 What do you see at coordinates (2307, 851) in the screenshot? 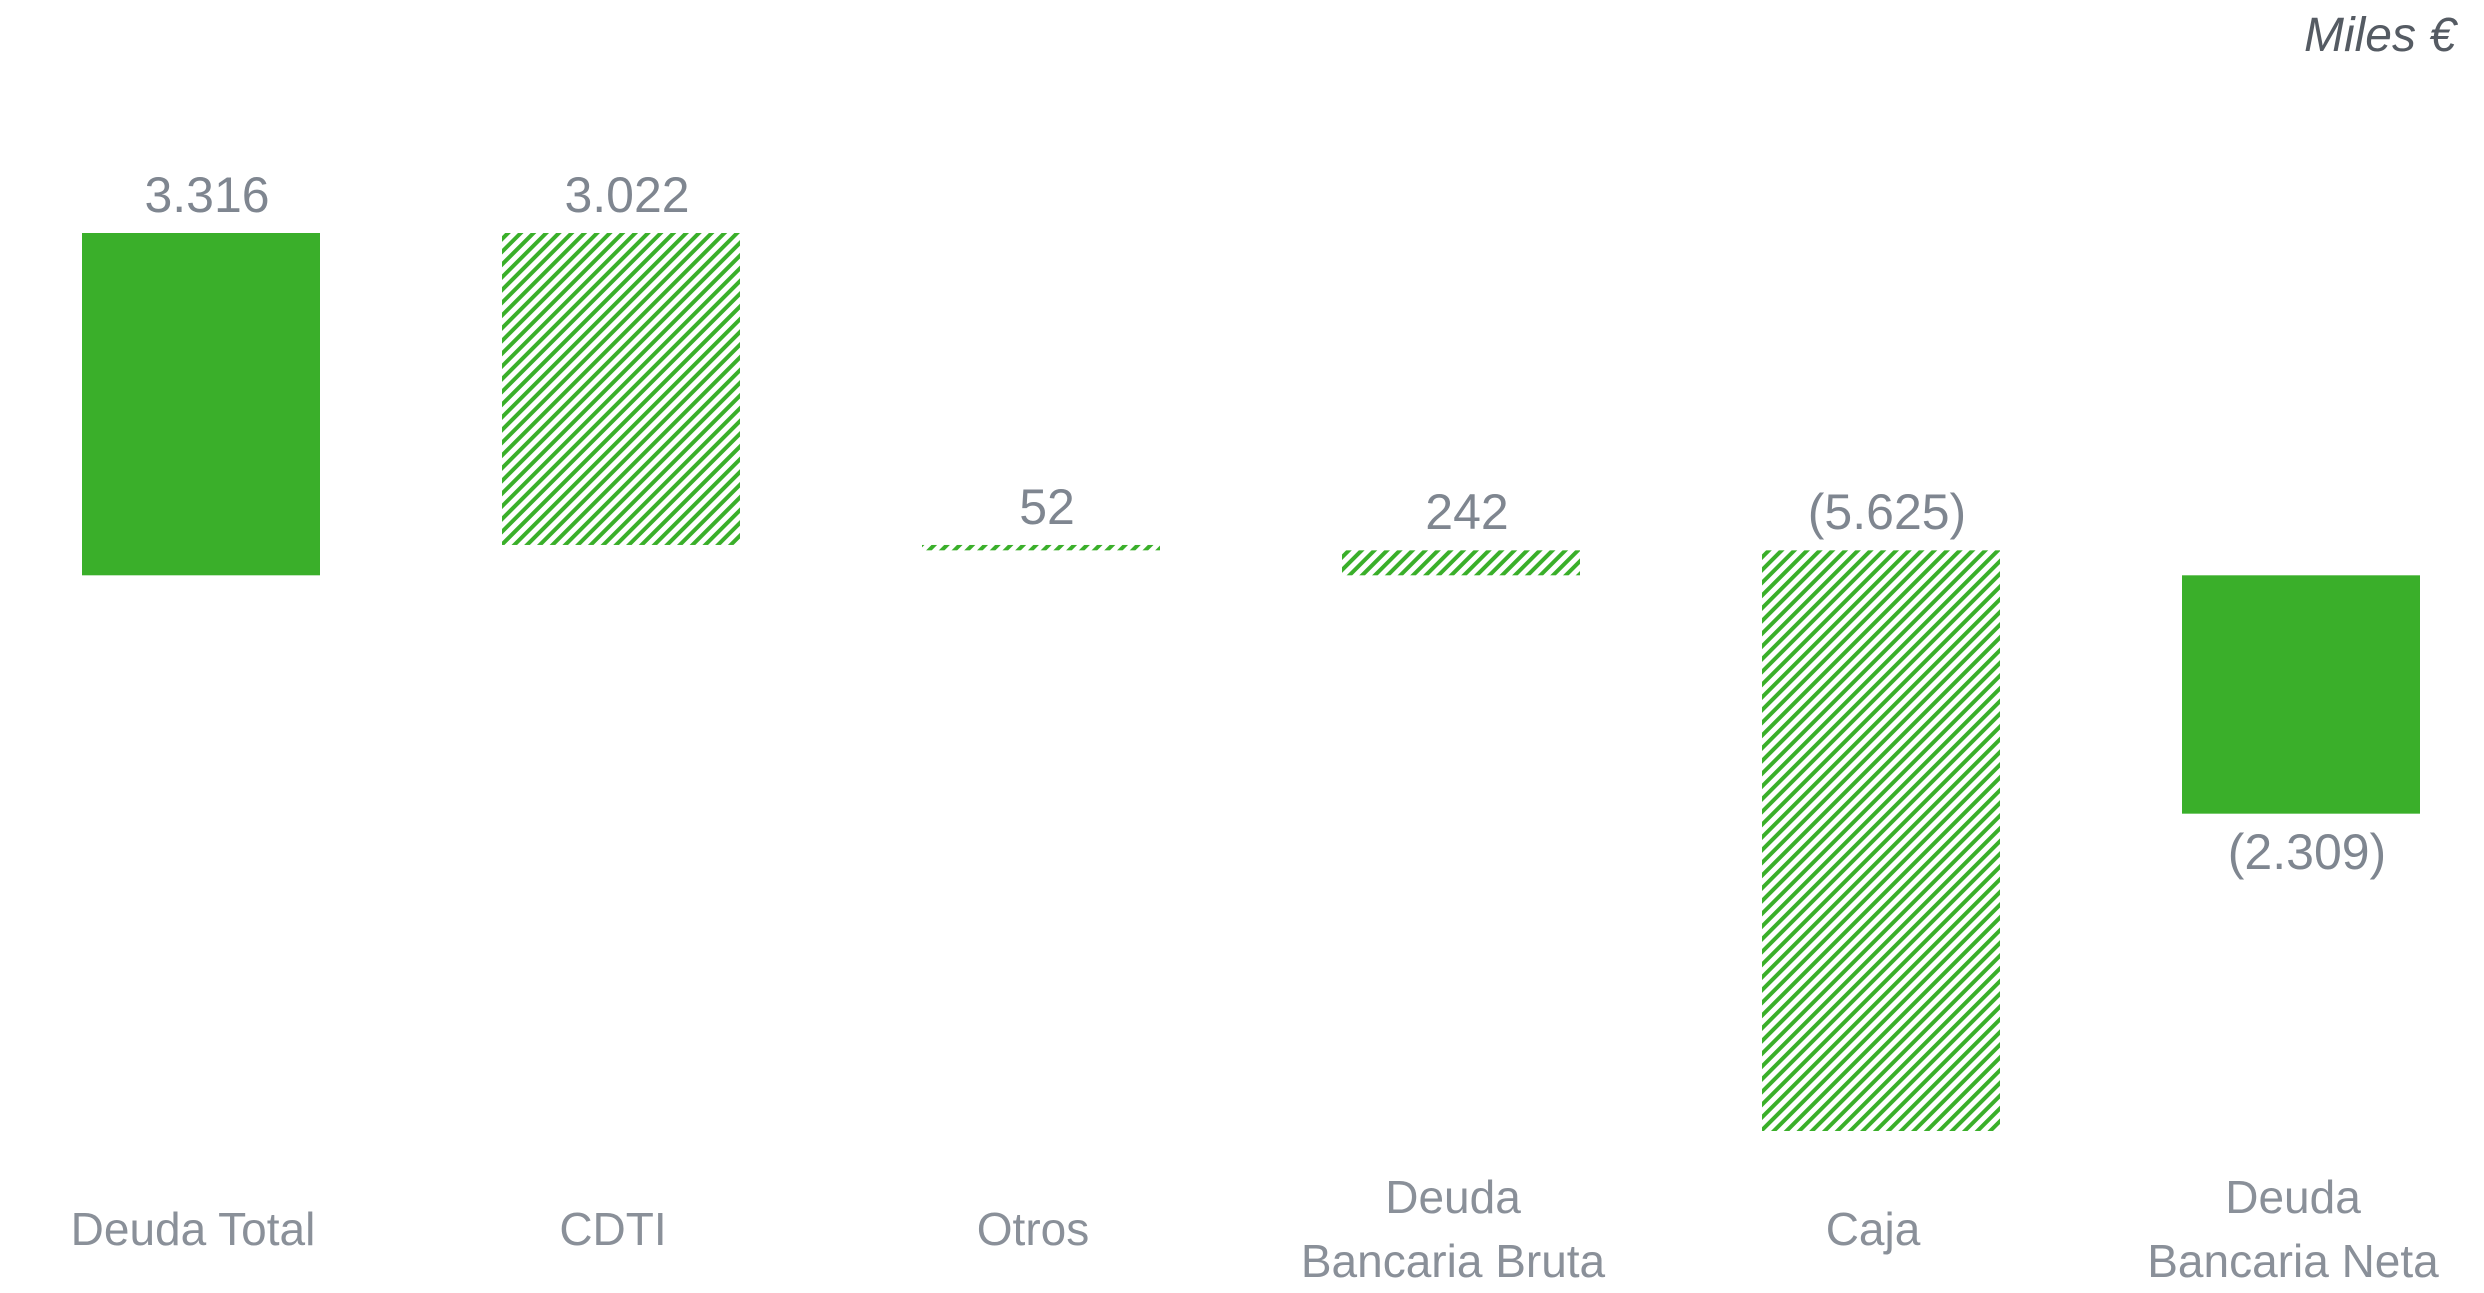
I see `value-label: (2.309)` at bounding box center [2307, 851].